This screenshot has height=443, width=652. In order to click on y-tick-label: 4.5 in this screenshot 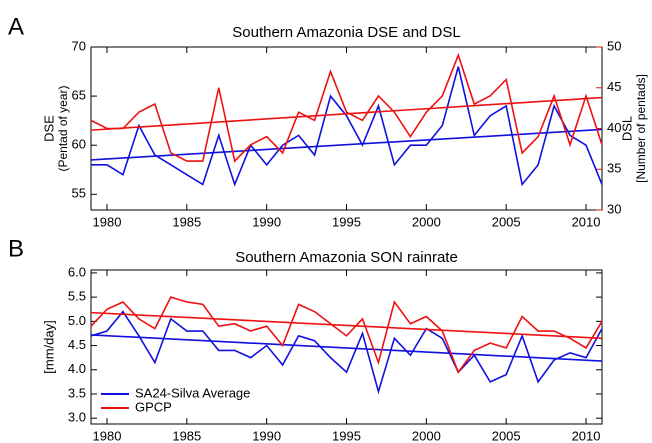, I will do `click(77, 344)`.